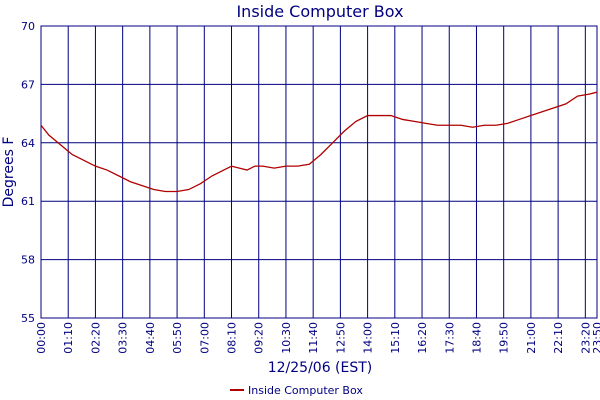  I want to click on x-tick-label: 09:20, so click(259, 338).